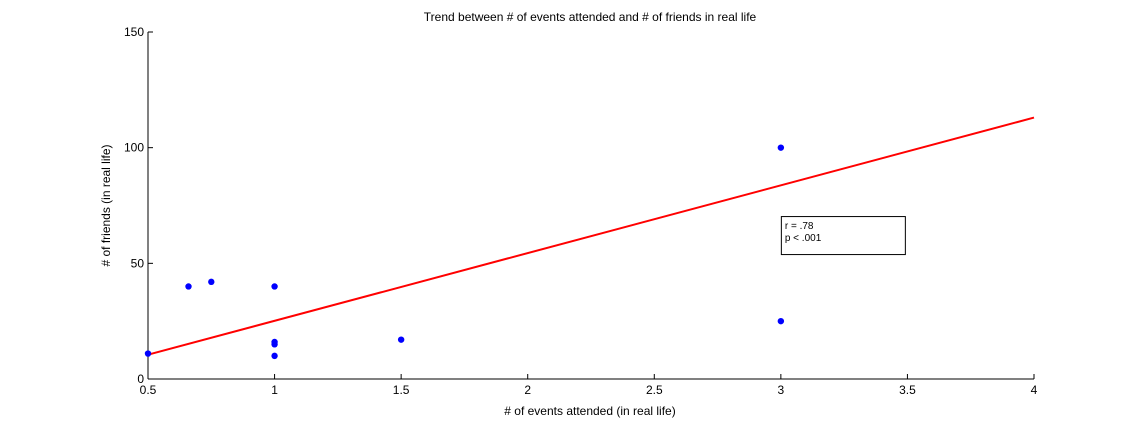 The image size is (1142, 432). I want to click on x-tick-label: 2, so click(527, 390).